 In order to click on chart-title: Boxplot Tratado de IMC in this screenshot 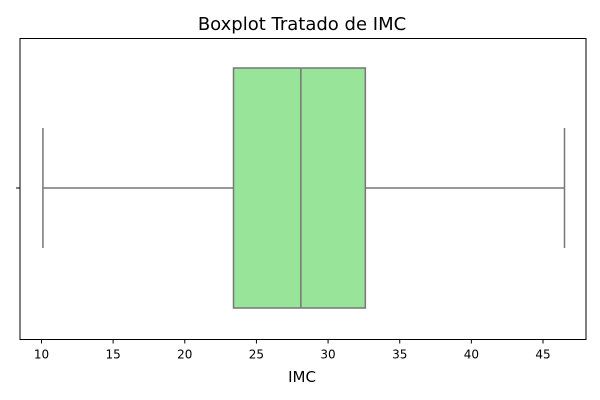, I will do `click(302, 24)`.